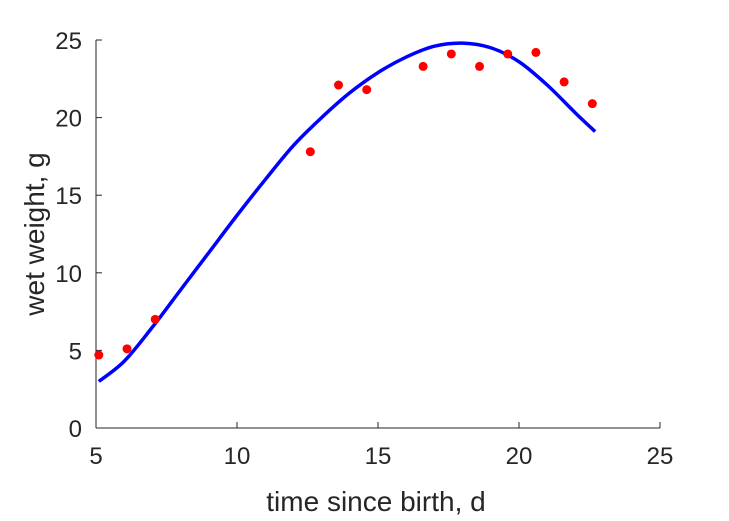 The width and height of the screenshot is (729, 521). Describe the element at coordinates (68, 196) in the screenshot. I see `y-tick-label: 15` at that location.